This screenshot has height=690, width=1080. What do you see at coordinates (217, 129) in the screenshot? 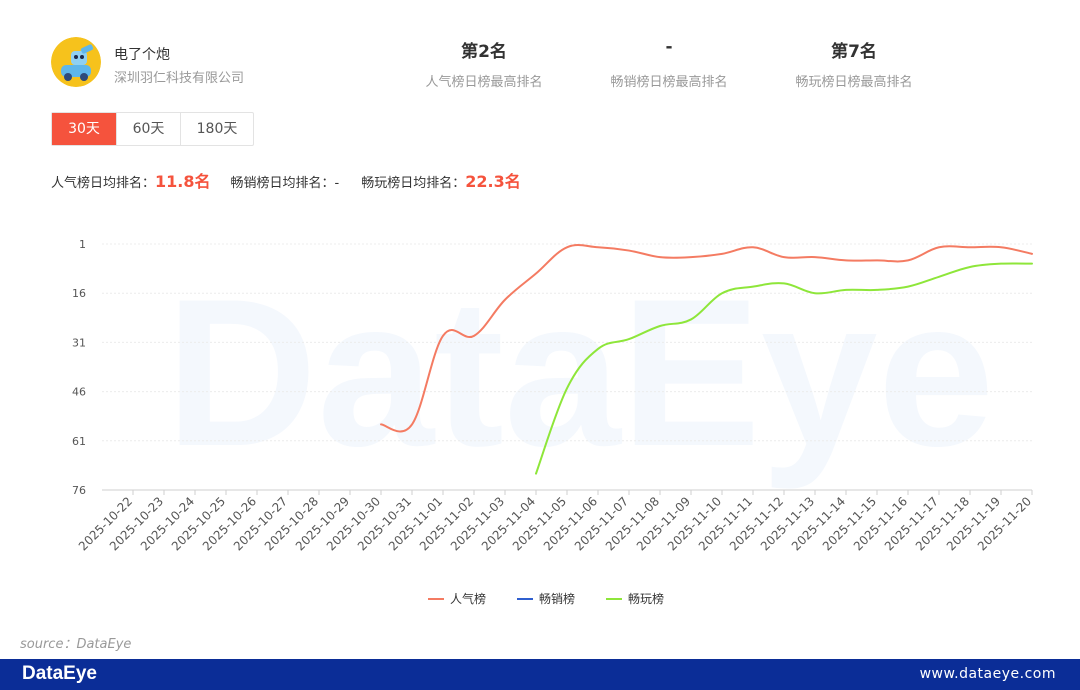
I see `tab-180-days: 180天` at bounding box center [217, 129].